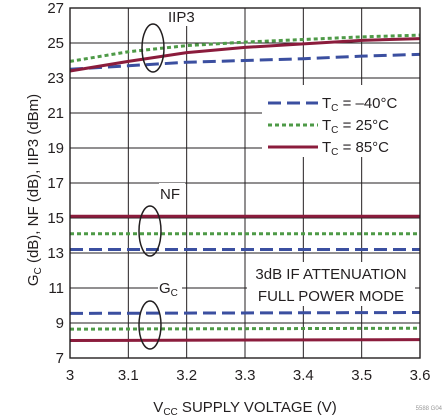 The height and width of the screenshot is (419, 445). What do you see at coordinates (181, 17) in the screenshot?
I see `iip3-label: IIP3` at bounding box center [181, 17].